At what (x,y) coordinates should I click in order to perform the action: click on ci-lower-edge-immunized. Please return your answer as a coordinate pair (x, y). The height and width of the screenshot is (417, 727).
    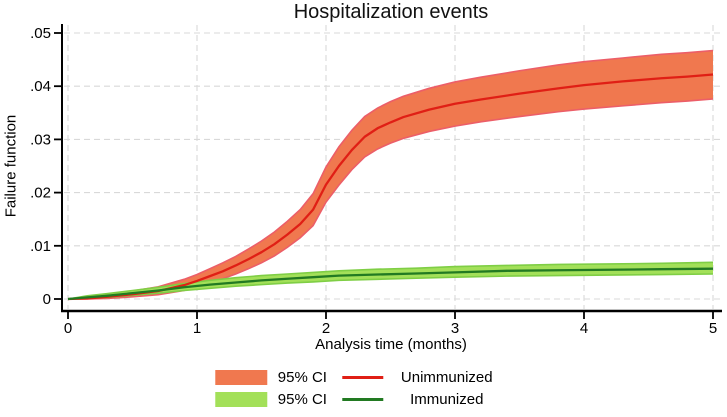
    Looking at the image, I should click on (390, 286).